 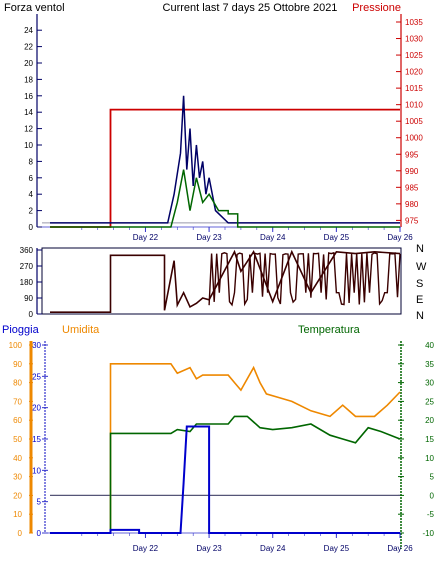 I want to click on chart-header-right: Pressione, so click(x=376, y=8).